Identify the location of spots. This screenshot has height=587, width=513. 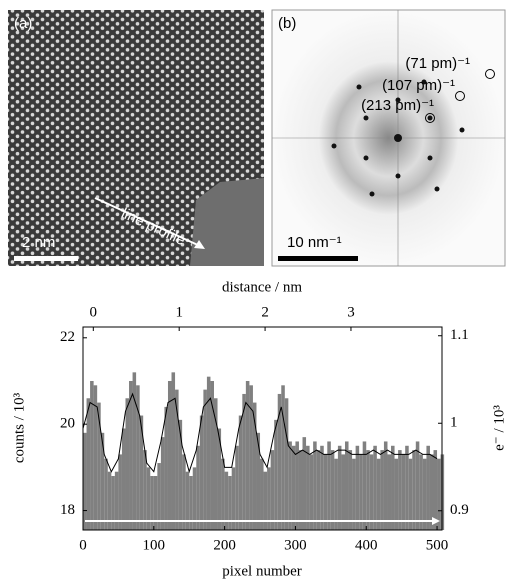
(398, 138).